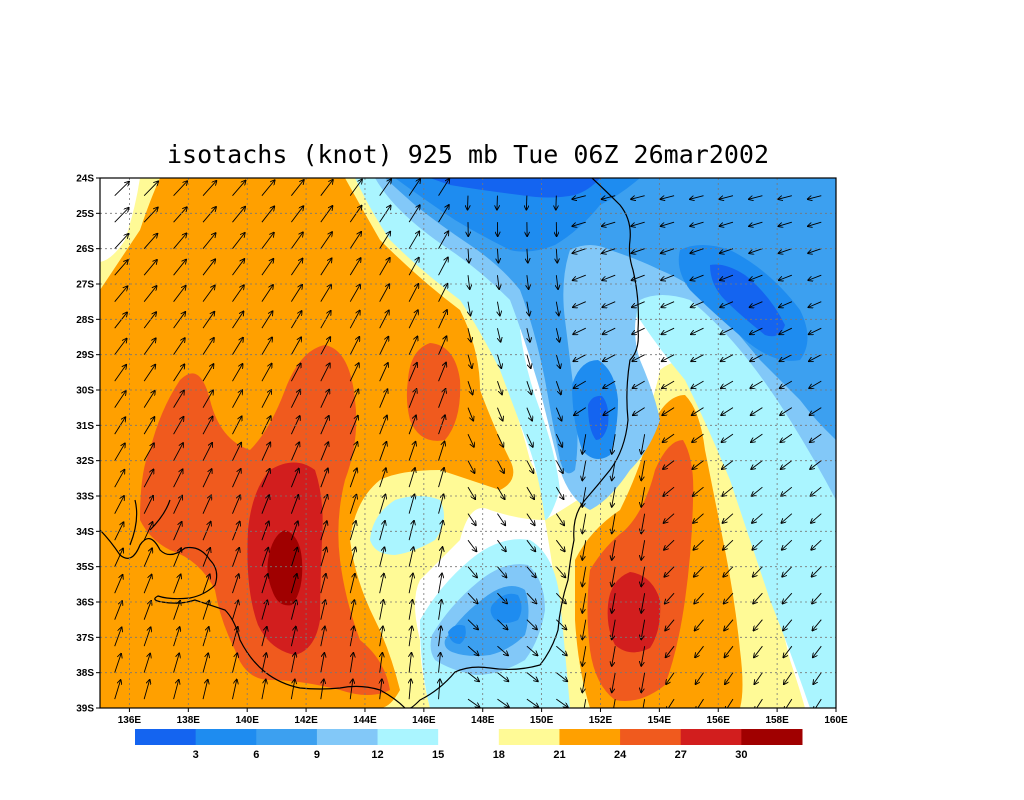  Describe the element at coordinates (248, 720) in the screenshot. I see `lon-tick-label: 140E` at that location.